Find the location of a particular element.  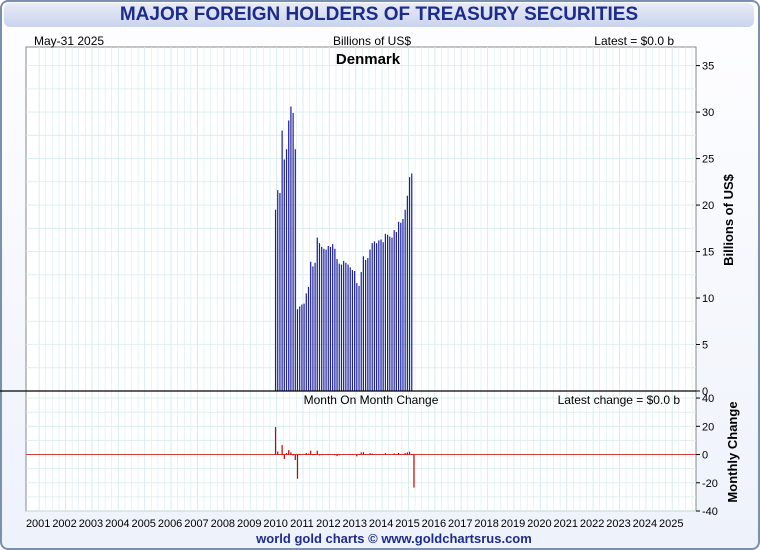

change-tick-label: 0 is located at coordinates (705, 456).